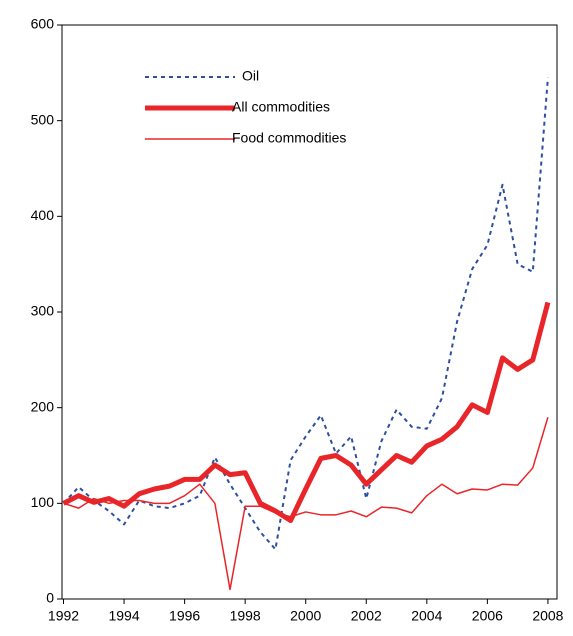 This screenshot has height=636, width=573. What do you see at coordinates (487, 616) in the screenshot?
I see `x-tick-label: 2006` at bounding box center [487, 616].